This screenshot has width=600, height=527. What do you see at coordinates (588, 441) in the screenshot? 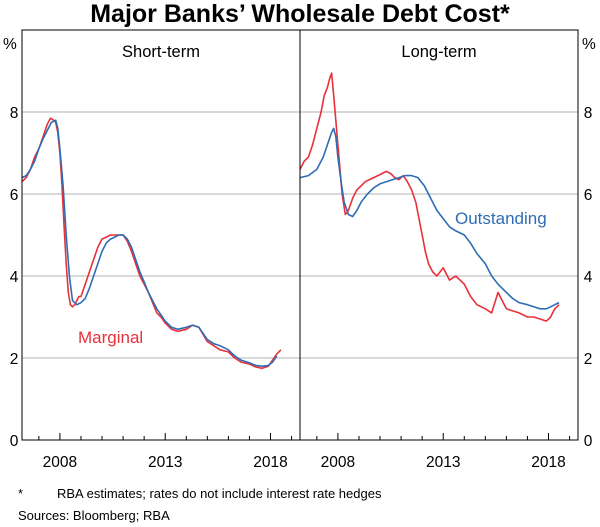
I see `y-tick-label-right-0: 0` at bounding box center [588, 441].